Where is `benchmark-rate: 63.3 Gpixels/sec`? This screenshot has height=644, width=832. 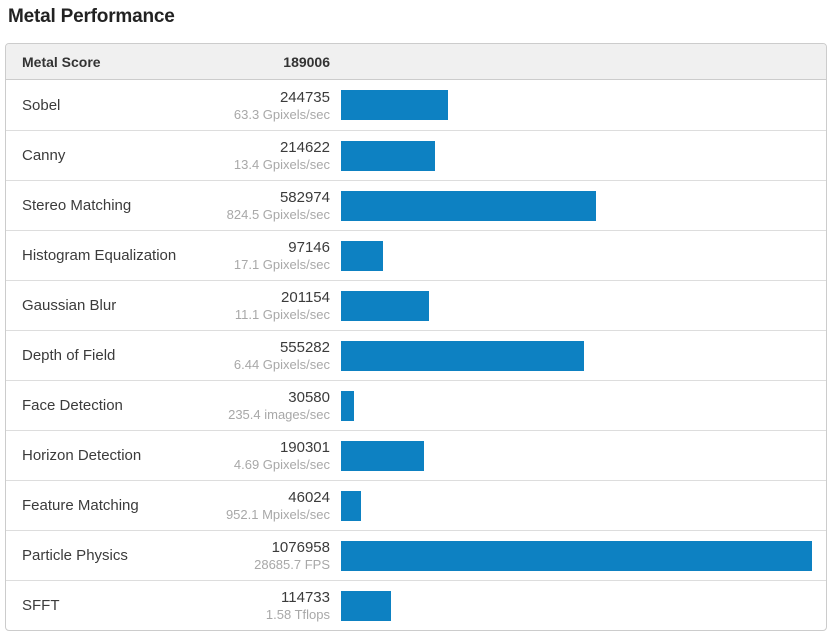 benchmark-rate: 63.3 Gpixels/sec is located at coordinates (281, 114).